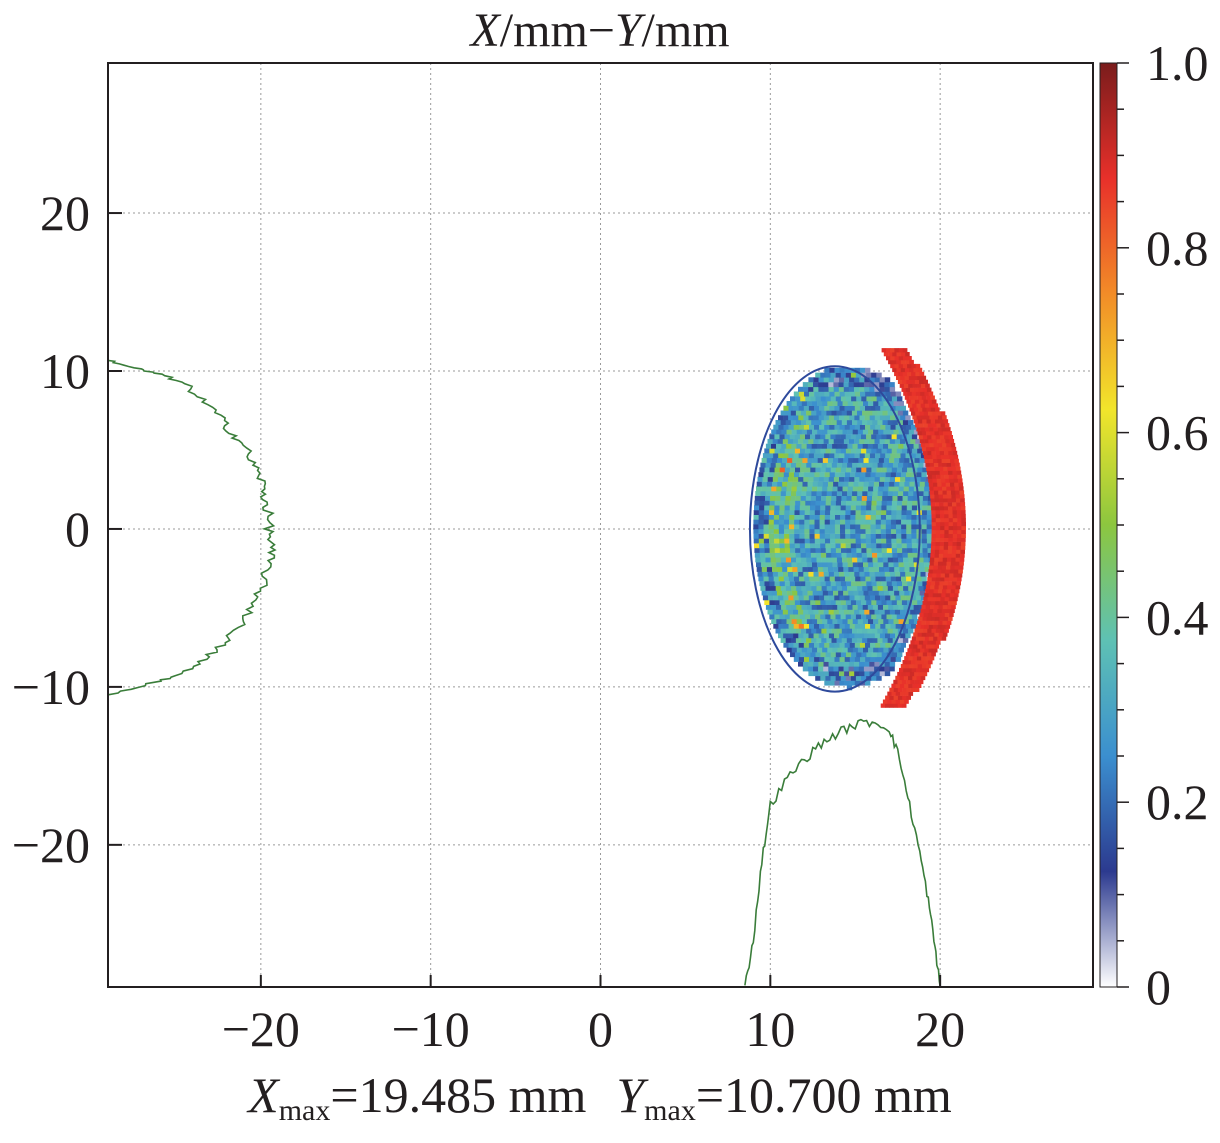 The image size is (1220, 1143). What do you see at coordinates (1177, 433) in the screenshot?
I see `colorbar-label-3: 0.6` at bounding box center [1177, 433].